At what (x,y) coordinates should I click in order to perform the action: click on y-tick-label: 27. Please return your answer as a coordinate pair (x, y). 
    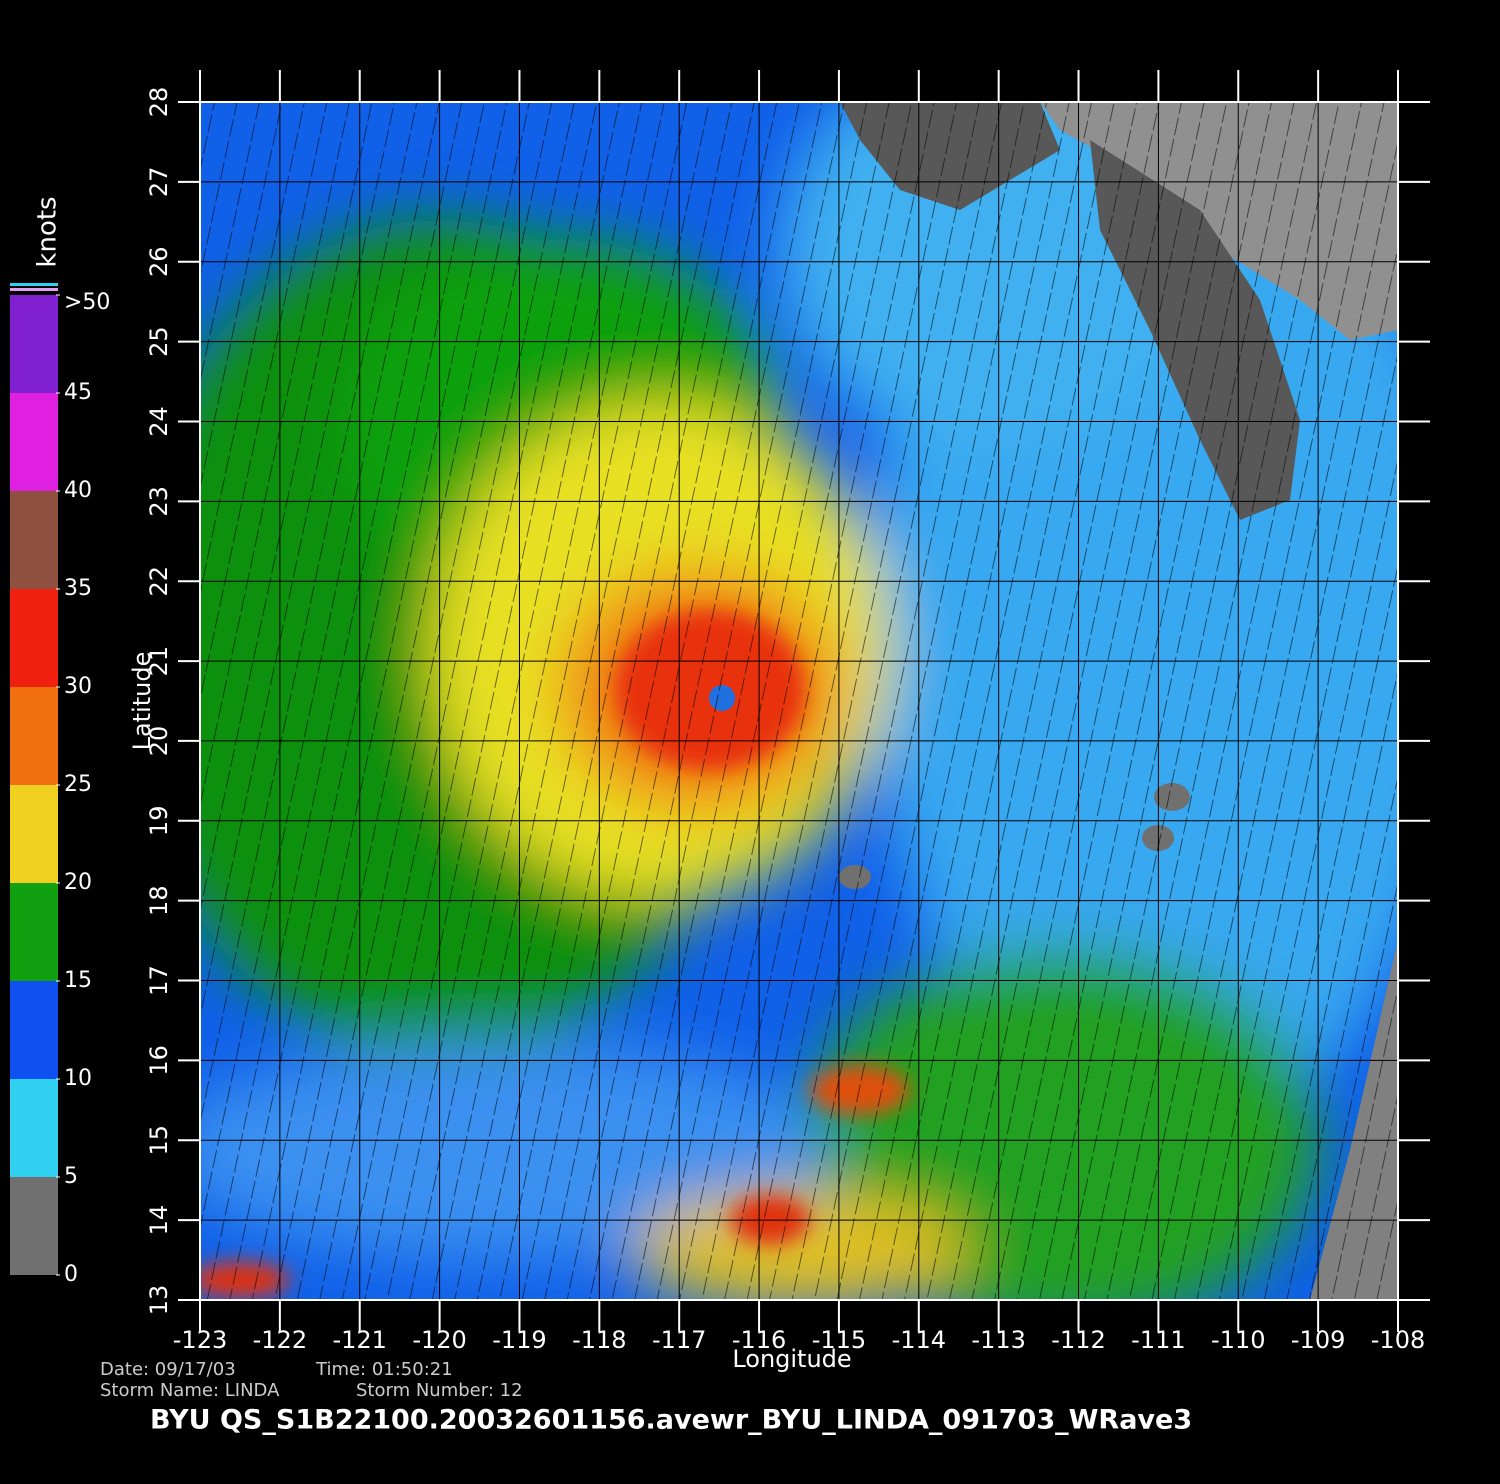
    Looking at the image, I should click on (159, 182).